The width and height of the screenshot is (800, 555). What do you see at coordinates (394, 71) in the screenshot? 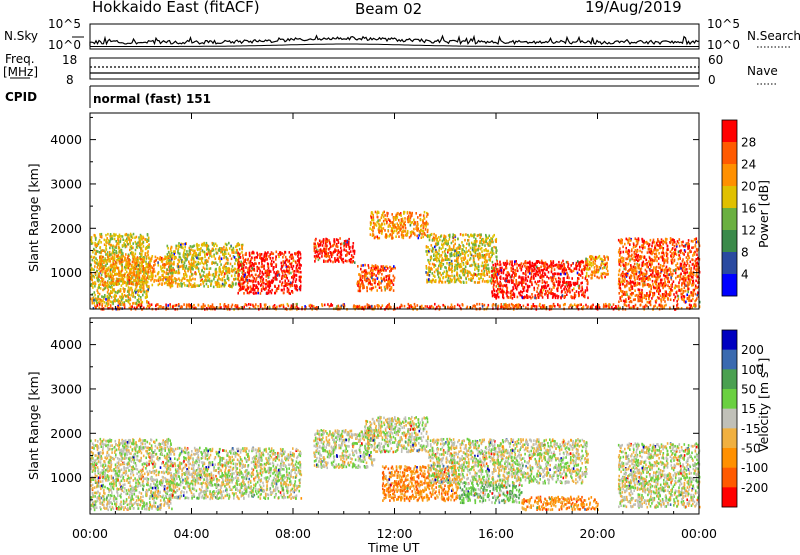
I see `freq-panel` at bounding box center [394, 71].